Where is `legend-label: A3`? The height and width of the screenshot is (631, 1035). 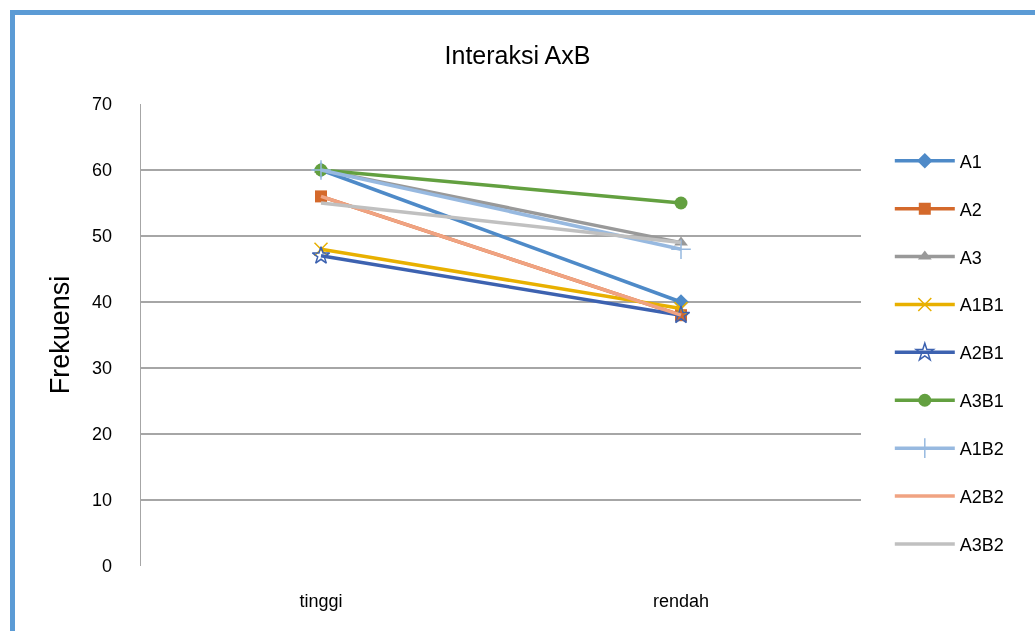
legend-label: A3 is located at coordinates (970, 257).